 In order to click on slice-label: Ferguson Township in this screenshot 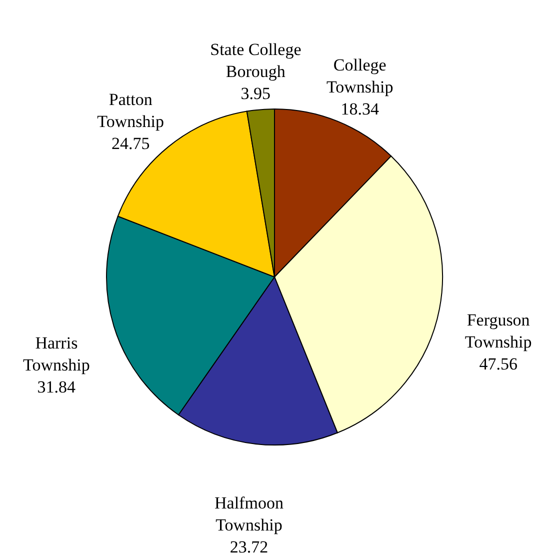, I will do `click(498, 331)`.